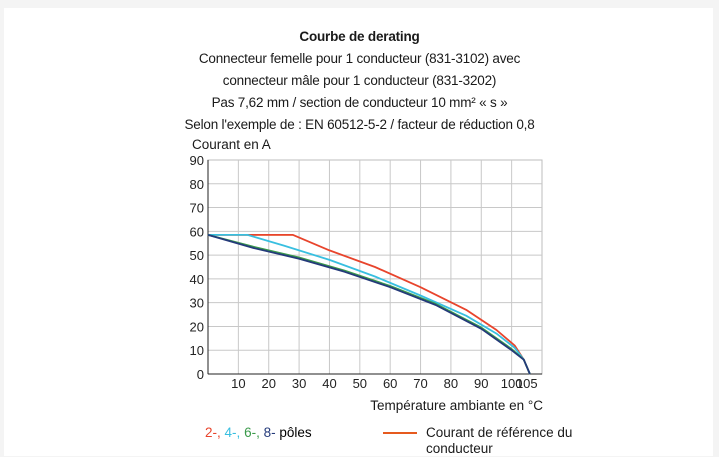 Image resolution: width=719 pixels, height=457 pixels. I want to click on y-tick-label: 70, so click(197, 208).